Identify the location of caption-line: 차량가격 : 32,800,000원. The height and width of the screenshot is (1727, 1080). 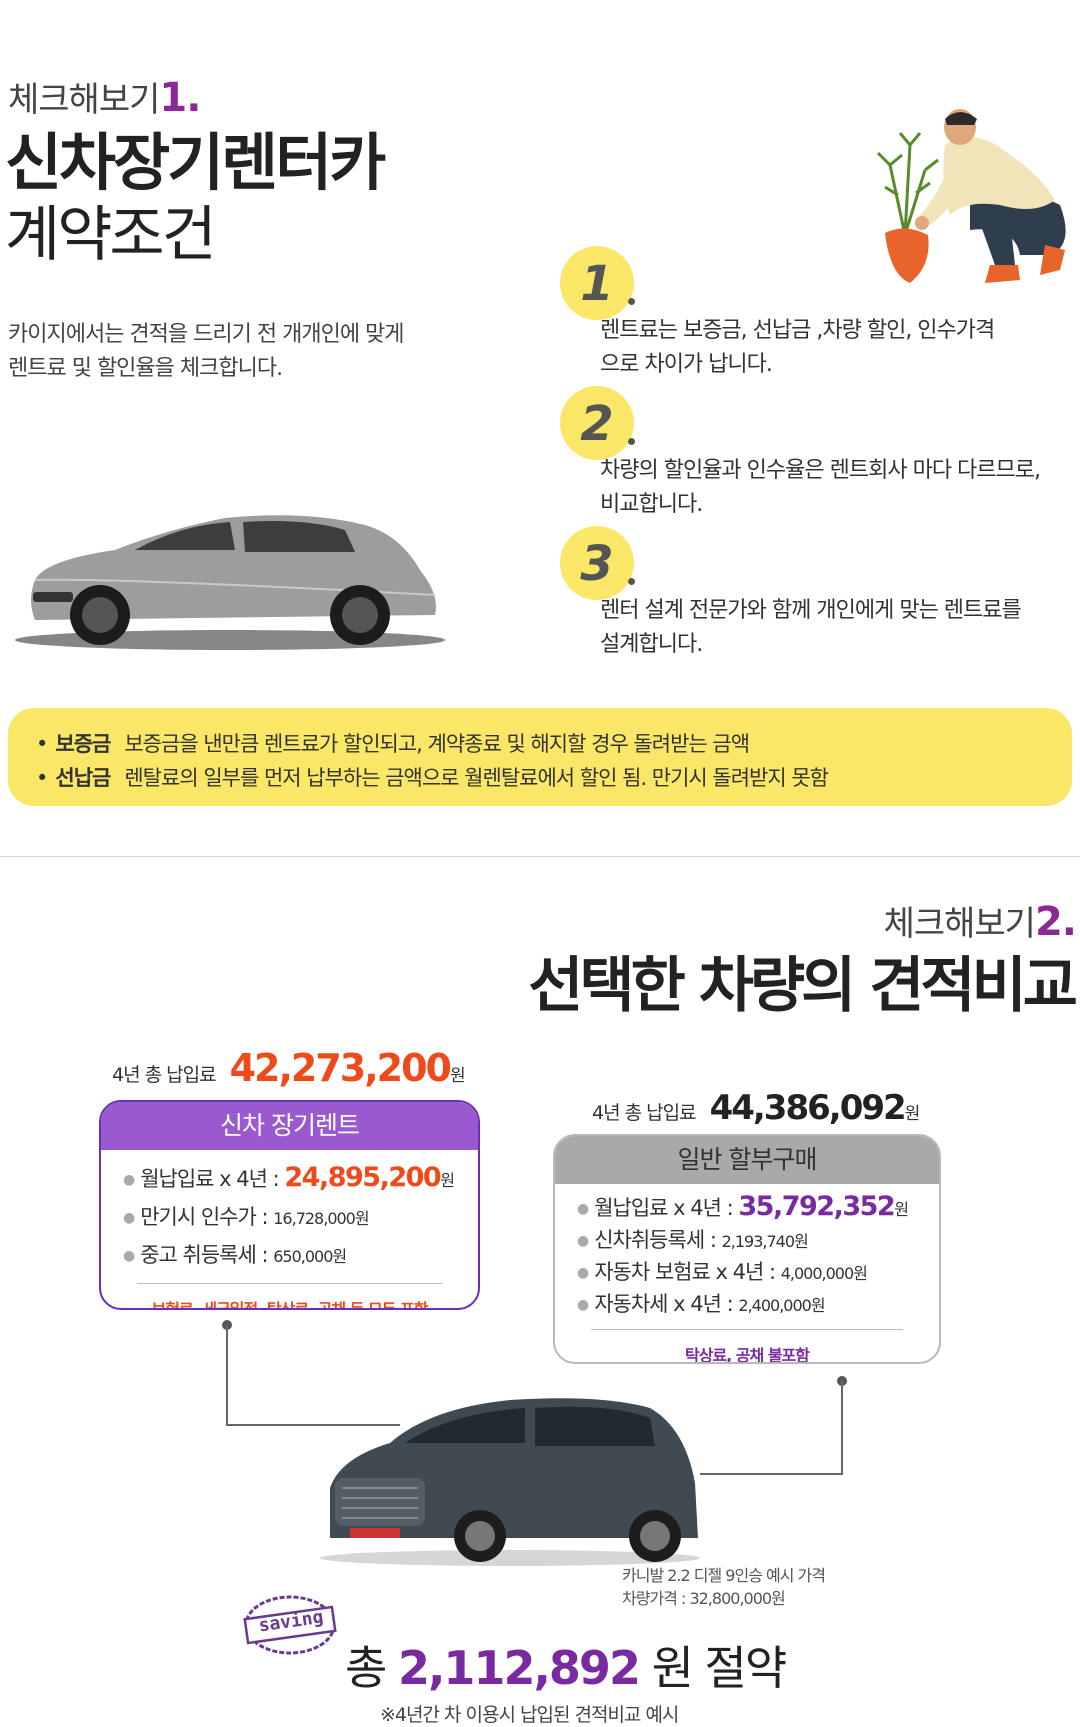
(704, 1598).